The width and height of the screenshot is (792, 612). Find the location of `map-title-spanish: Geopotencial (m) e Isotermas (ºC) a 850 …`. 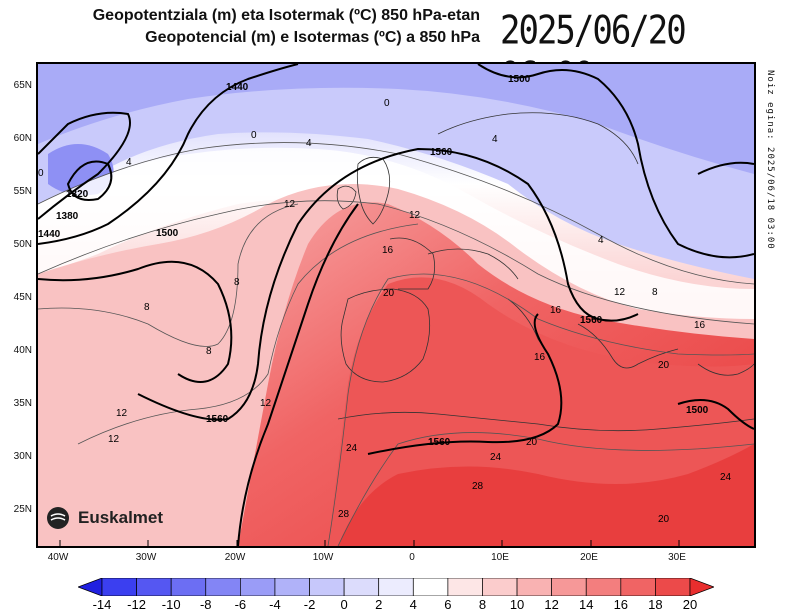

map-title-spanish: Geopotencial (m) e Isotermas (ºC) a 850 … is located at coordinates (312, 37).